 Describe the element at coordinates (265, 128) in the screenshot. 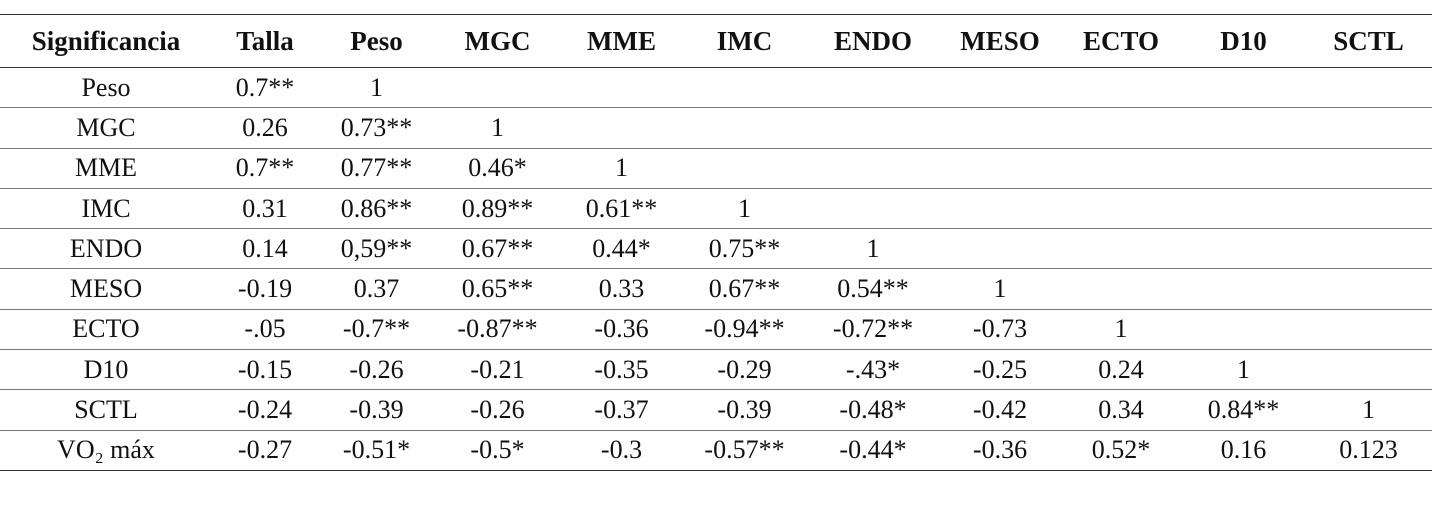

I see `value-cell: 0.26` at that location.